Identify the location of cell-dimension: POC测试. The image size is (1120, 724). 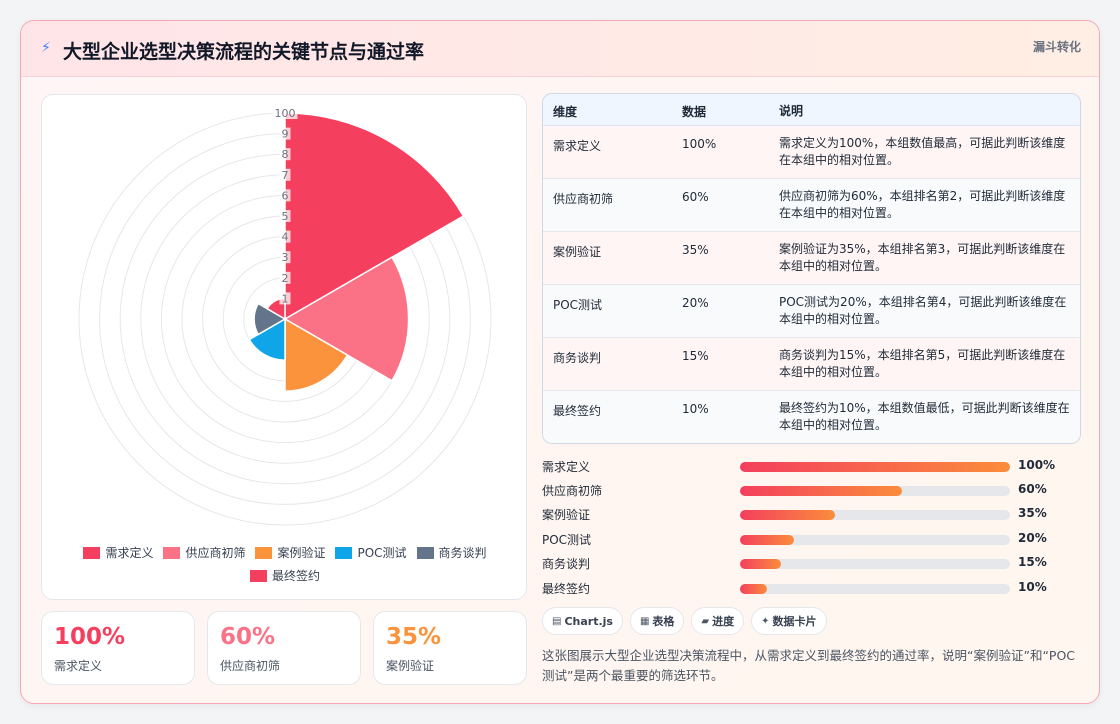
(578, 305).